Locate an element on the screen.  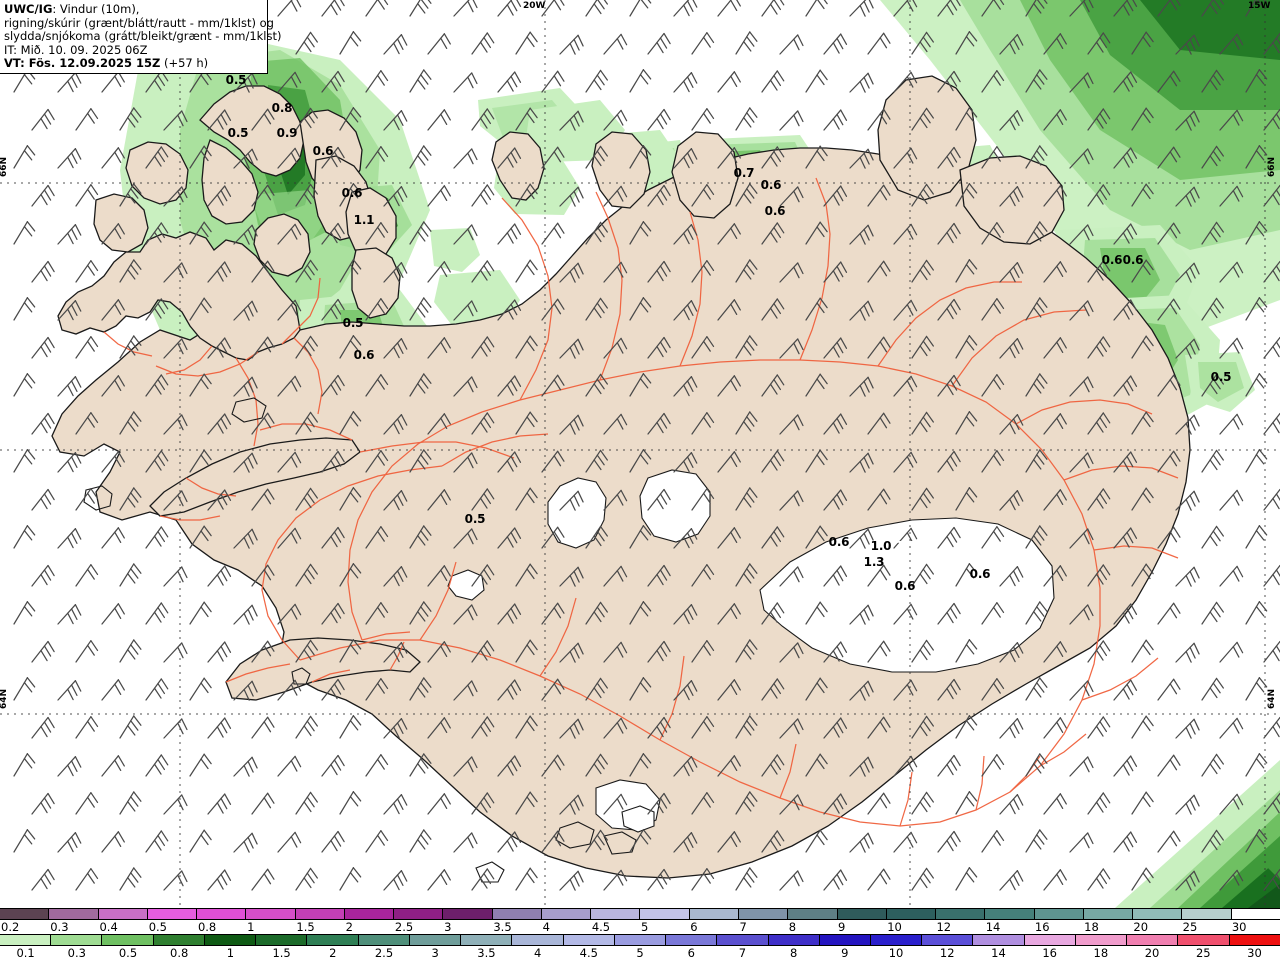
colorbar-tick: 2.5 is located at coordinates (418, 927).